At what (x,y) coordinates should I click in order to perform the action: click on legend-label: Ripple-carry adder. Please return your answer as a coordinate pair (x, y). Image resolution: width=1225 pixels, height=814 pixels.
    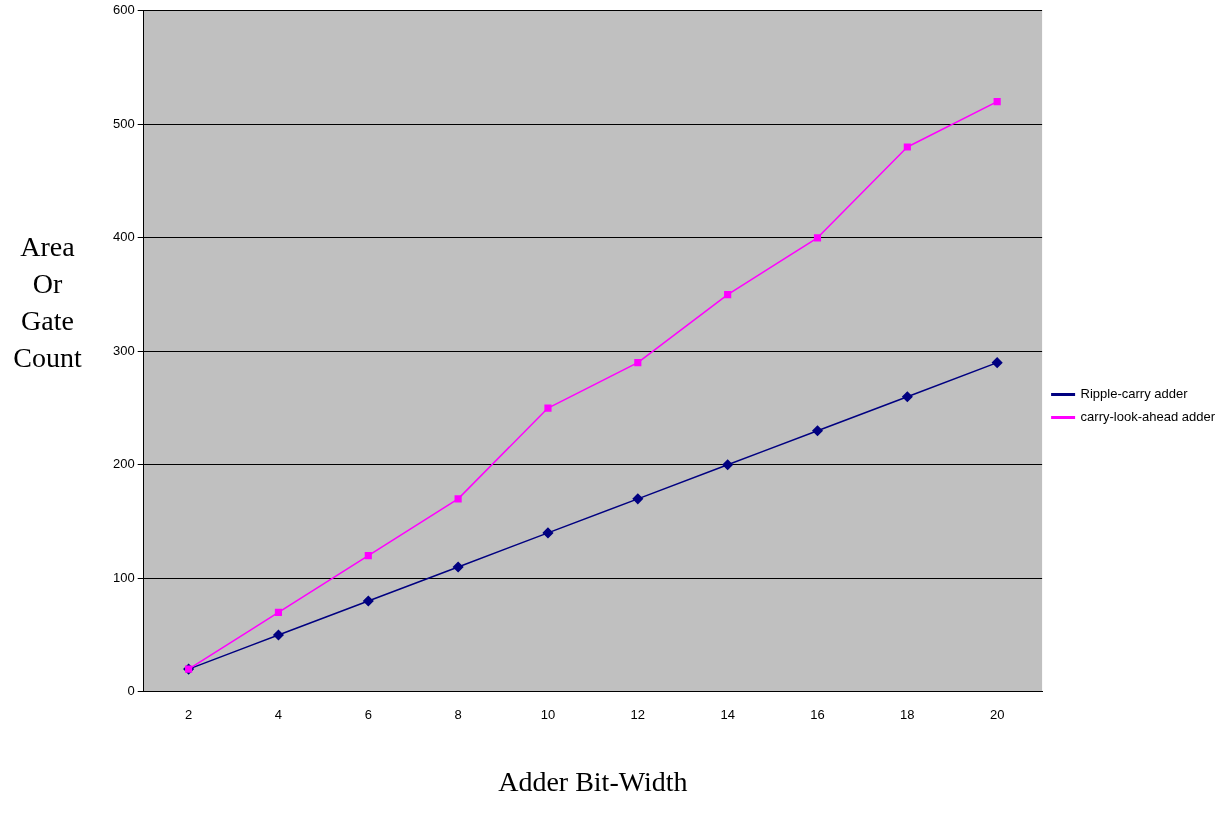
    Looking at the image, I should click on (1134, 394).